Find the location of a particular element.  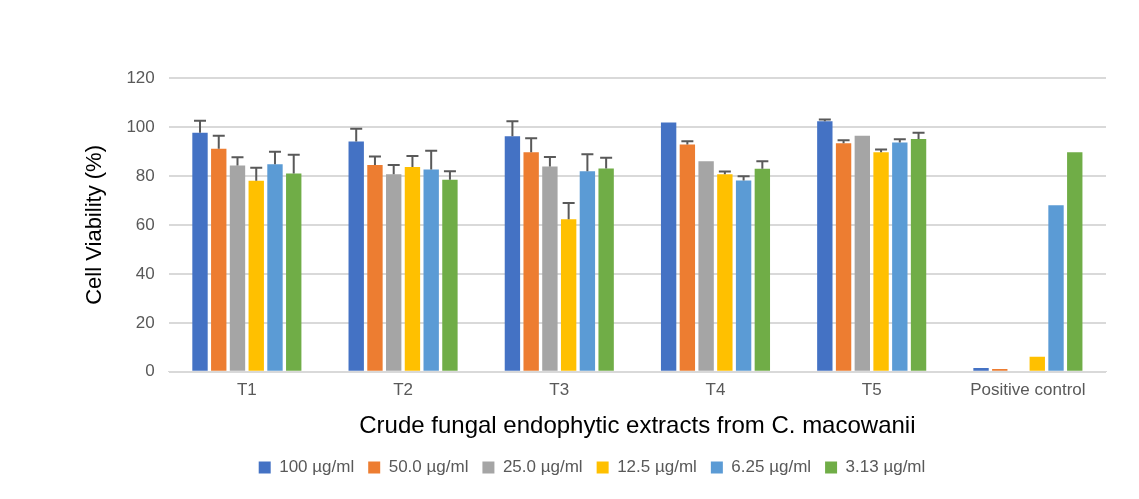

legend-label: 25.0 µg/ml is located at coordinates (542, 467).